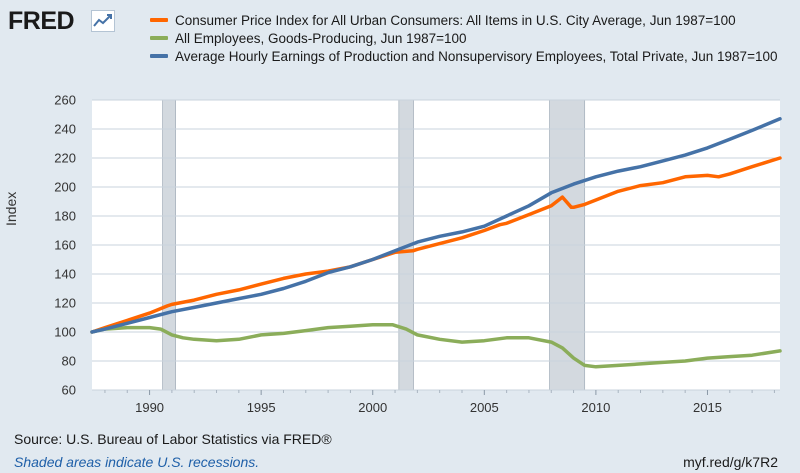  What do you see at coordinates (65, 216) in the screenshot?
I see `y-tick-label: 180` at bounding box center [65, 216].